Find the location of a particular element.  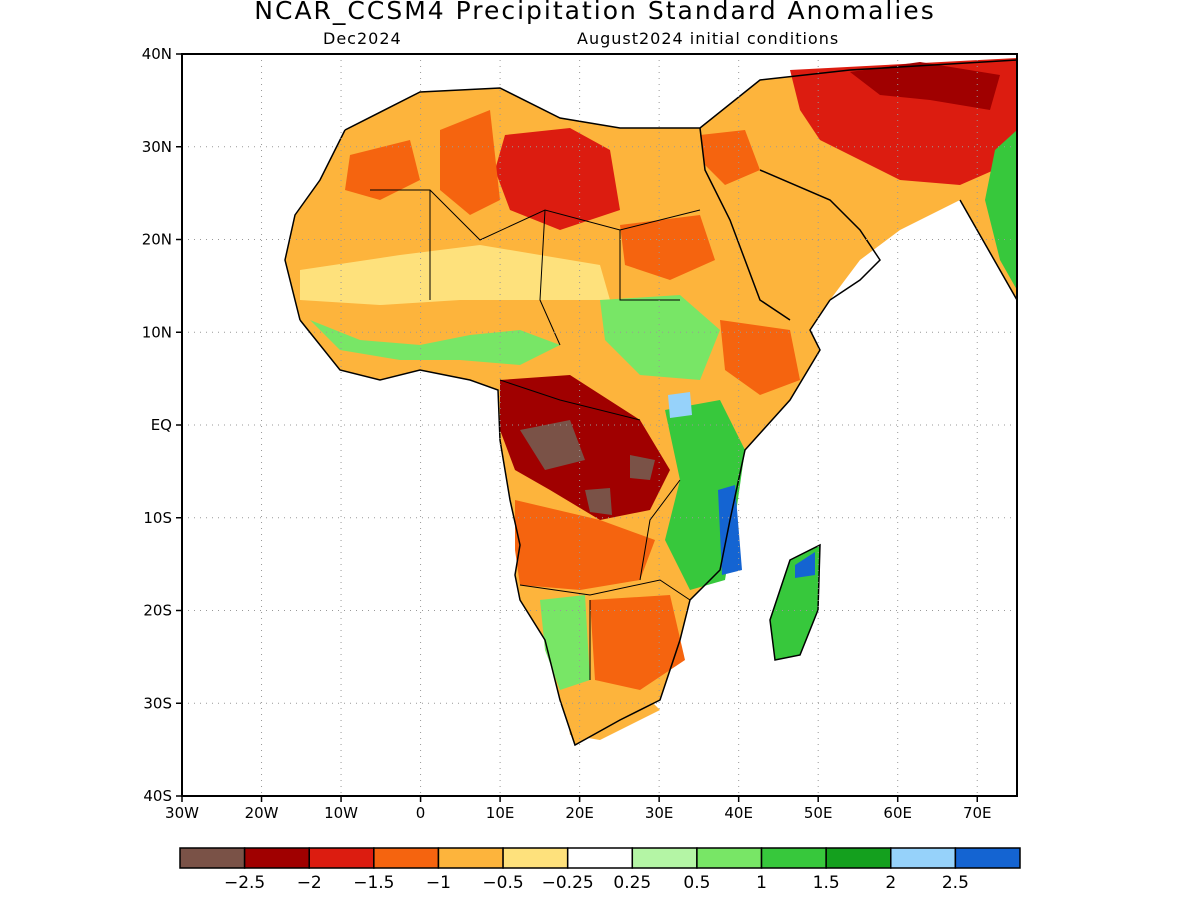

region-sudan is located at coordinates (667, 247).